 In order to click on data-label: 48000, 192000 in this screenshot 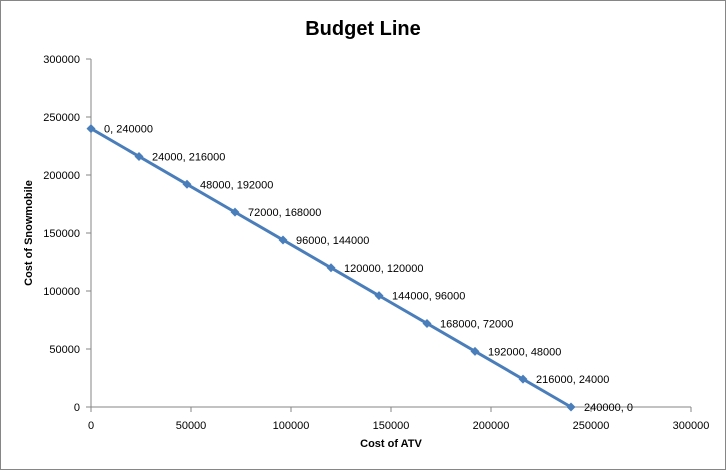, I will do `click(236, 185)`.